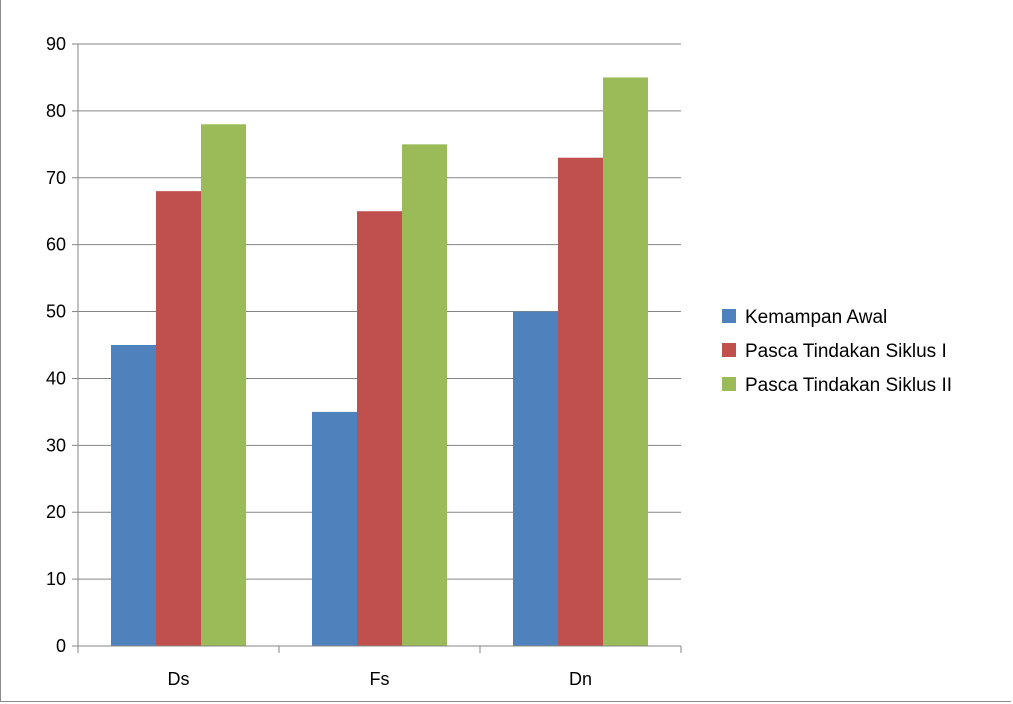  Describe the element at coordinates (56, 111) in the screenshot. I see `y-tick-label: 80` at that location.